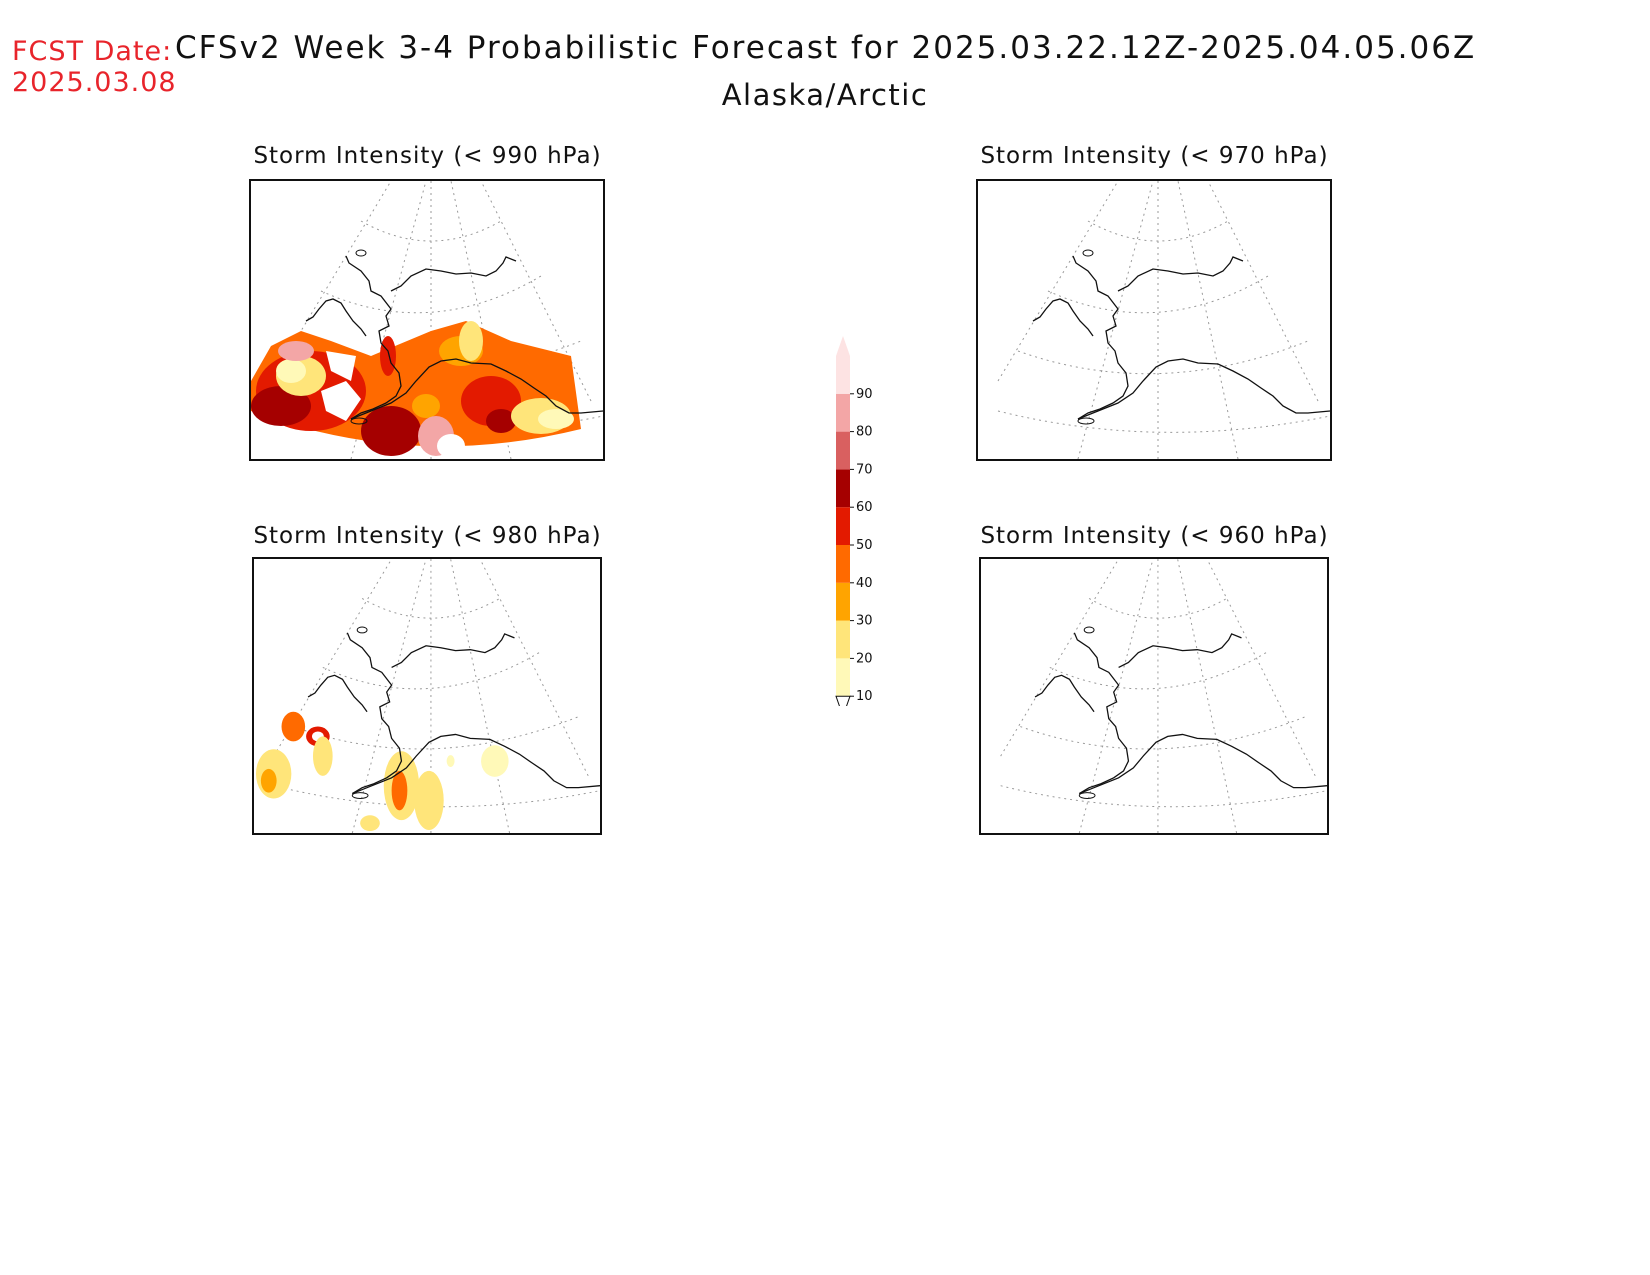 This screenshot has height=1275, width=1650. I want to click on region-subtitle: Alaska/Arctic, so click(825, 95).